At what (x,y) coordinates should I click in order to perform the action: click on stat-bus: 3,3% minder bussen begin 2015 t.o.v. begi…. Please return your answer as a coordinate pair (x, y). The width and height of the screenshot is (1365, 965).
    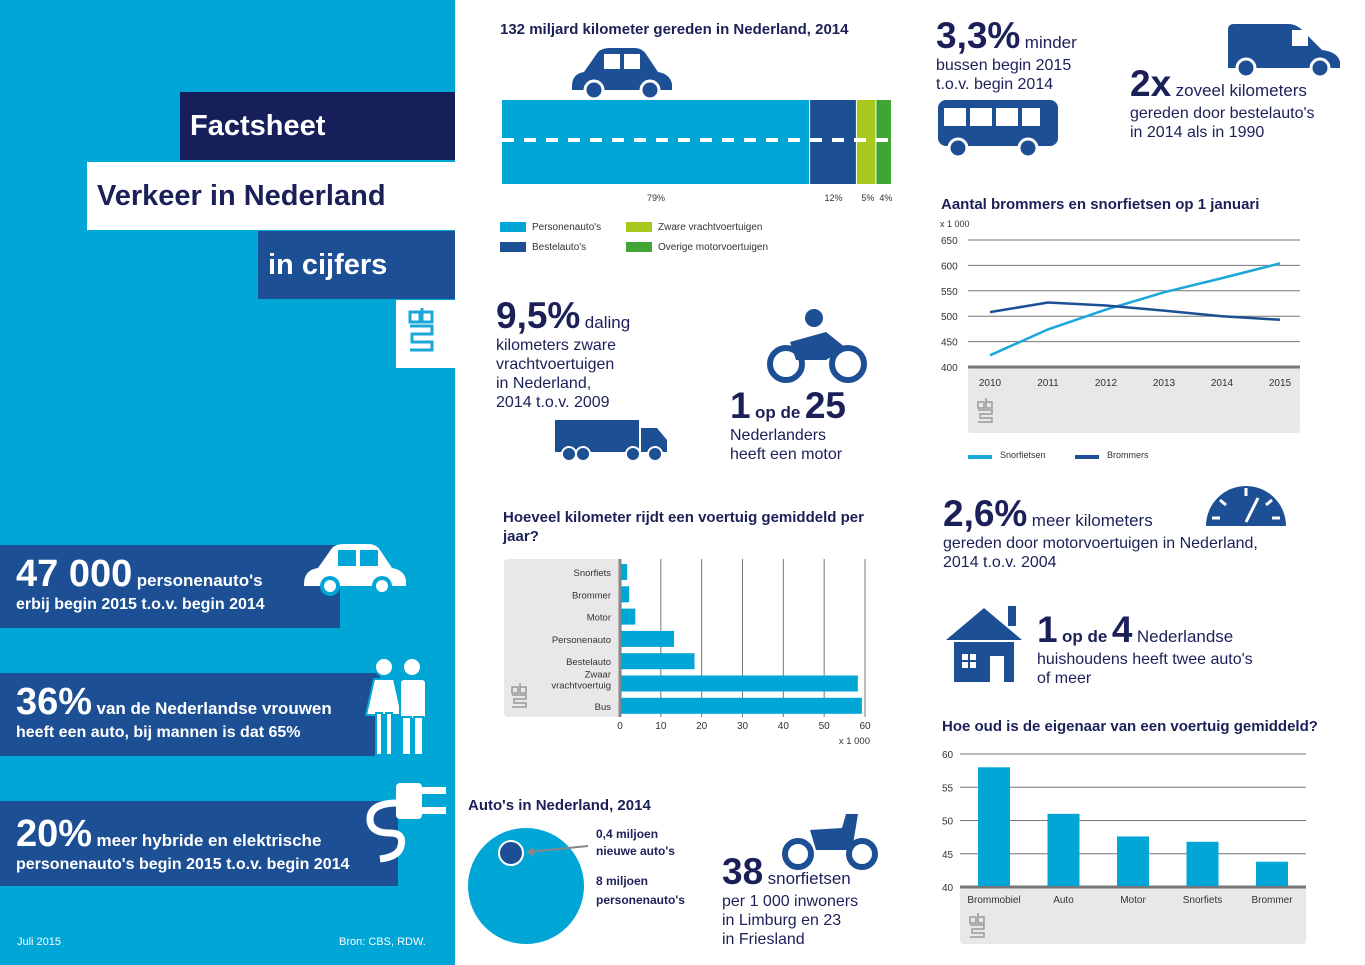
    Looking at the image, I should click on (1006, 54).